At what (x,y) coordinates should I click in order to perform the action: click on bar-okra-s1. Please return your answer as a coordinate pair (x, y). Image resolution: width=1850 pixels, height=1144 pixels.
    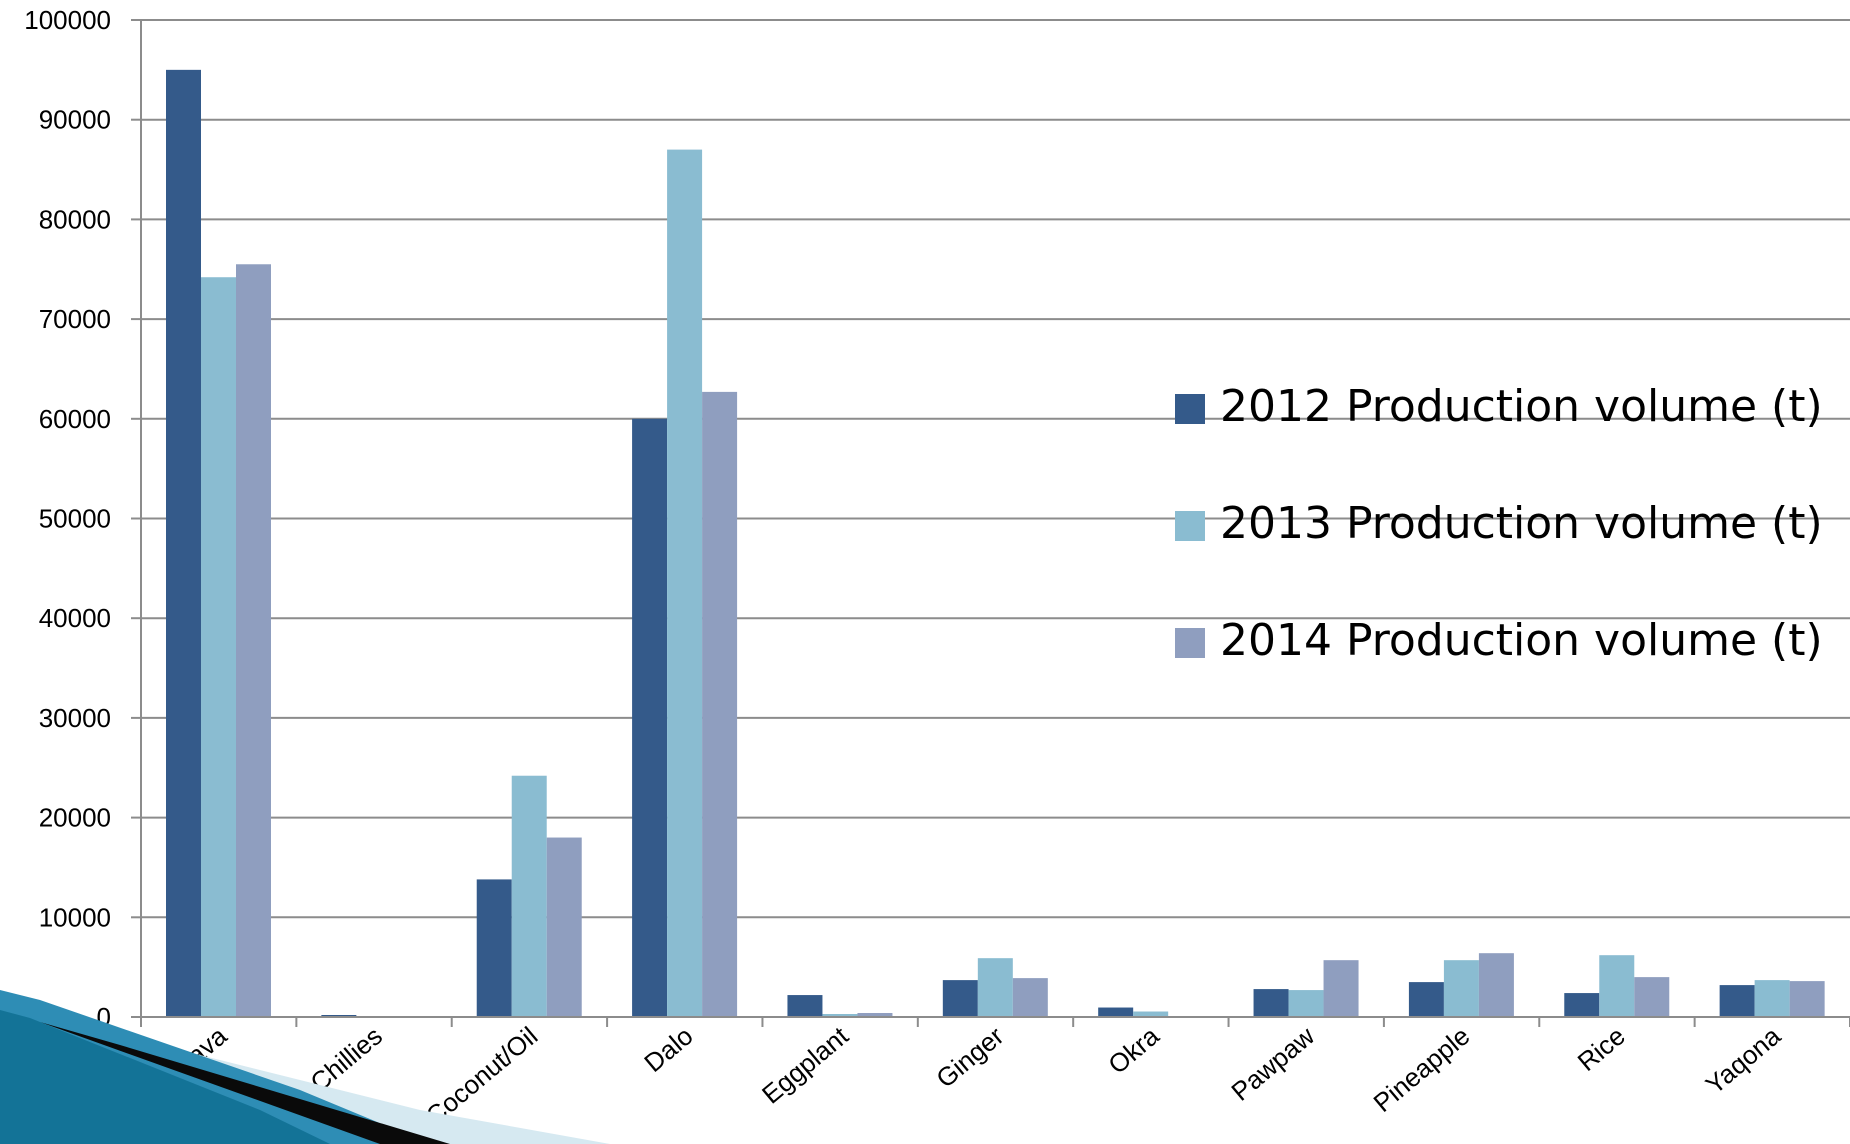
    Looking at the image, I should click on (1151, 1014).